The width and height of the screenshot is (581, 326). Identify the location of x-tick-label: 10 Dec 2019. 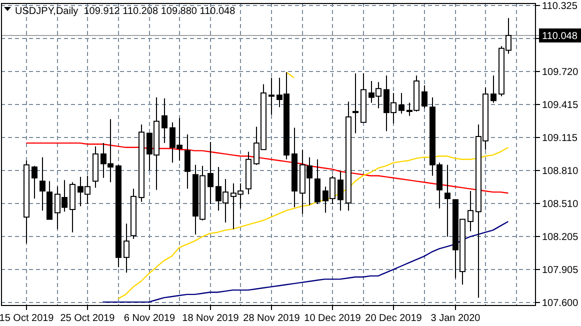
(333, 318).